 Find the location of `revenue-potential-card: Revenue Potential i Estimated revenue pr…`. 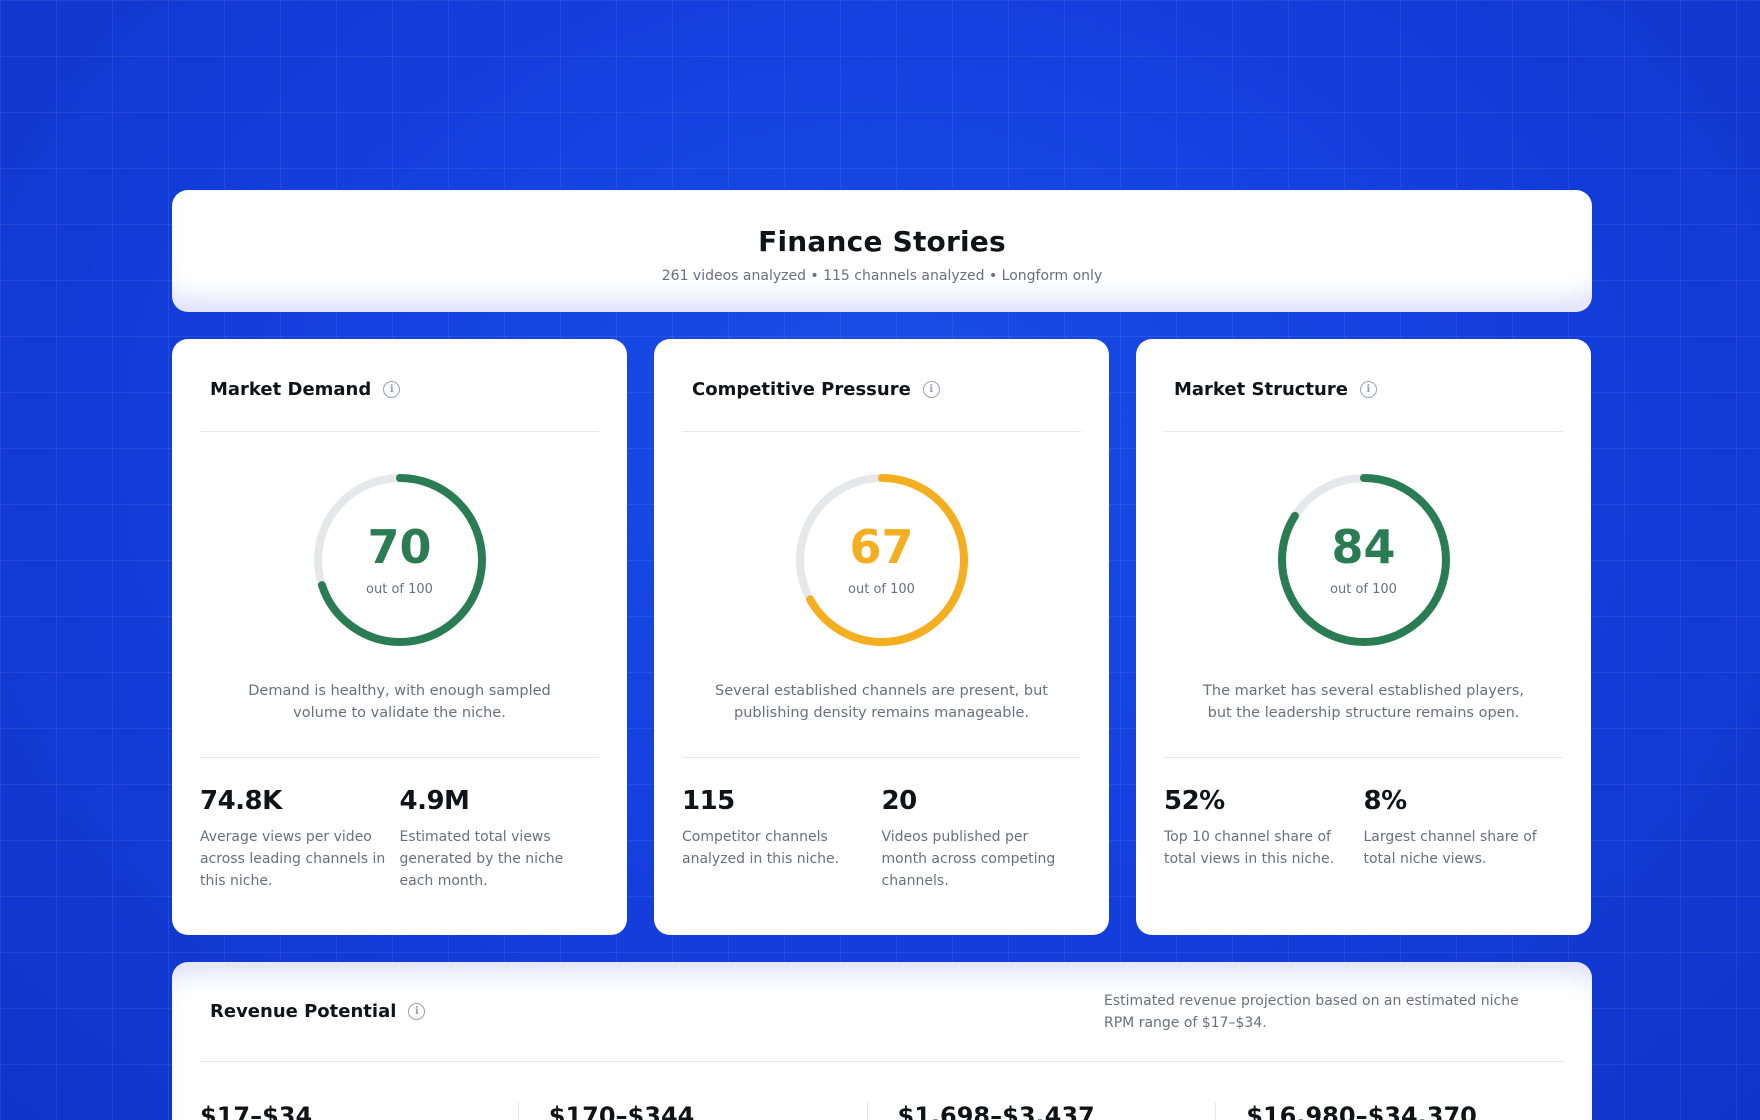

revenue-potential-card: Revenue Potential i Estimated revenue pr… is located at coordinates (882, 1041).